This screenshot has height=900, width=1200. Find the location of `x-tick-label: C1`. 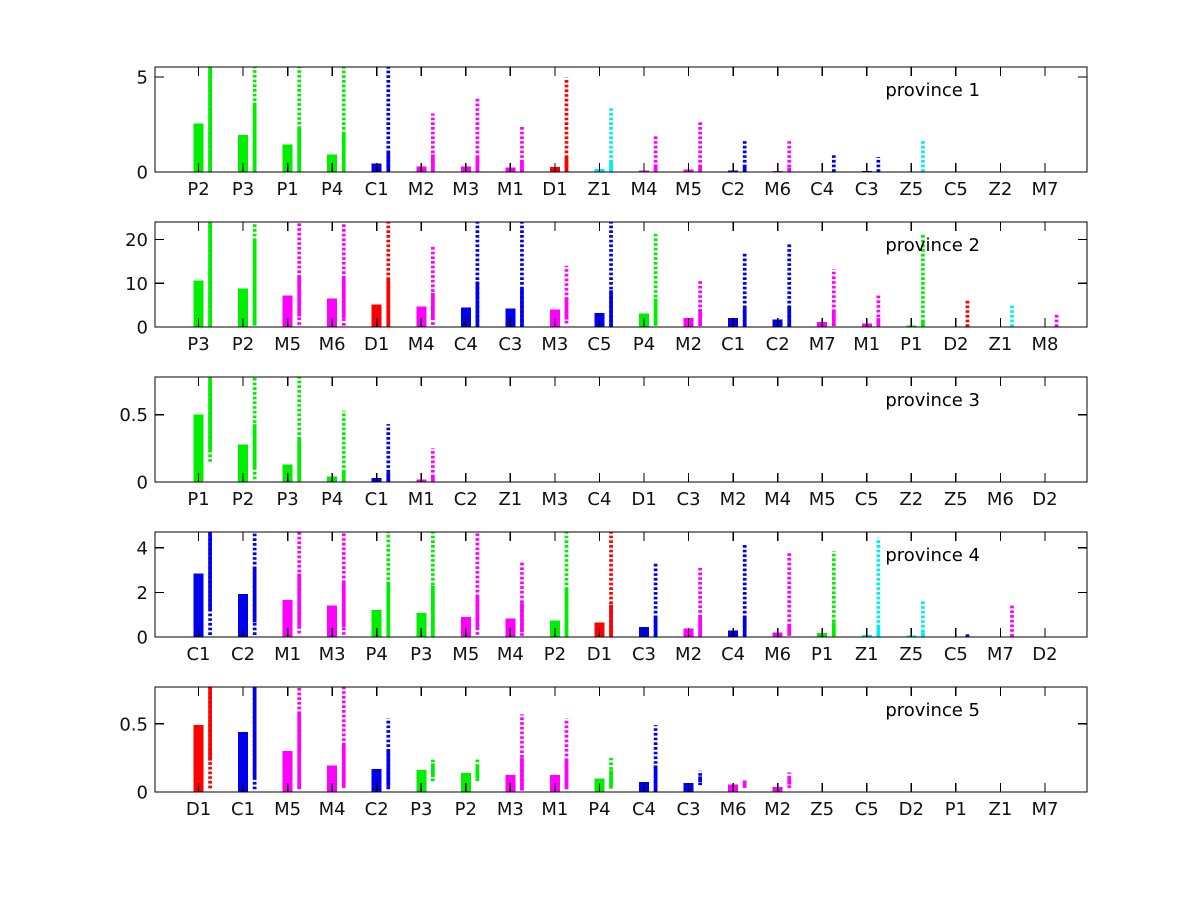

x-tick-label: C1 is located at coordinates (377, 499).